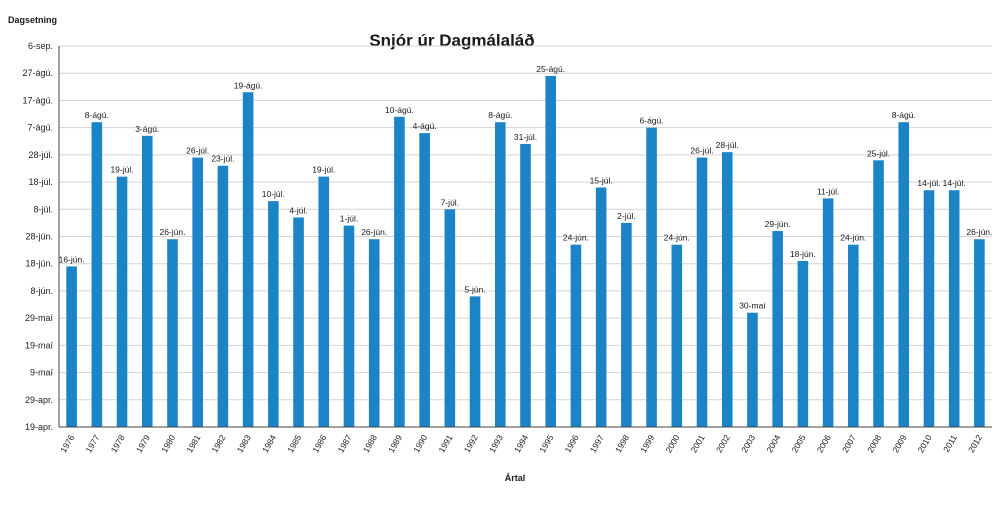 The width and height of the screenshot is (1000, 507). What do you see at coordinates (803, 254) in the screenshot?
I see `data-label: 18-jún.` at bounding box center [803, 254].